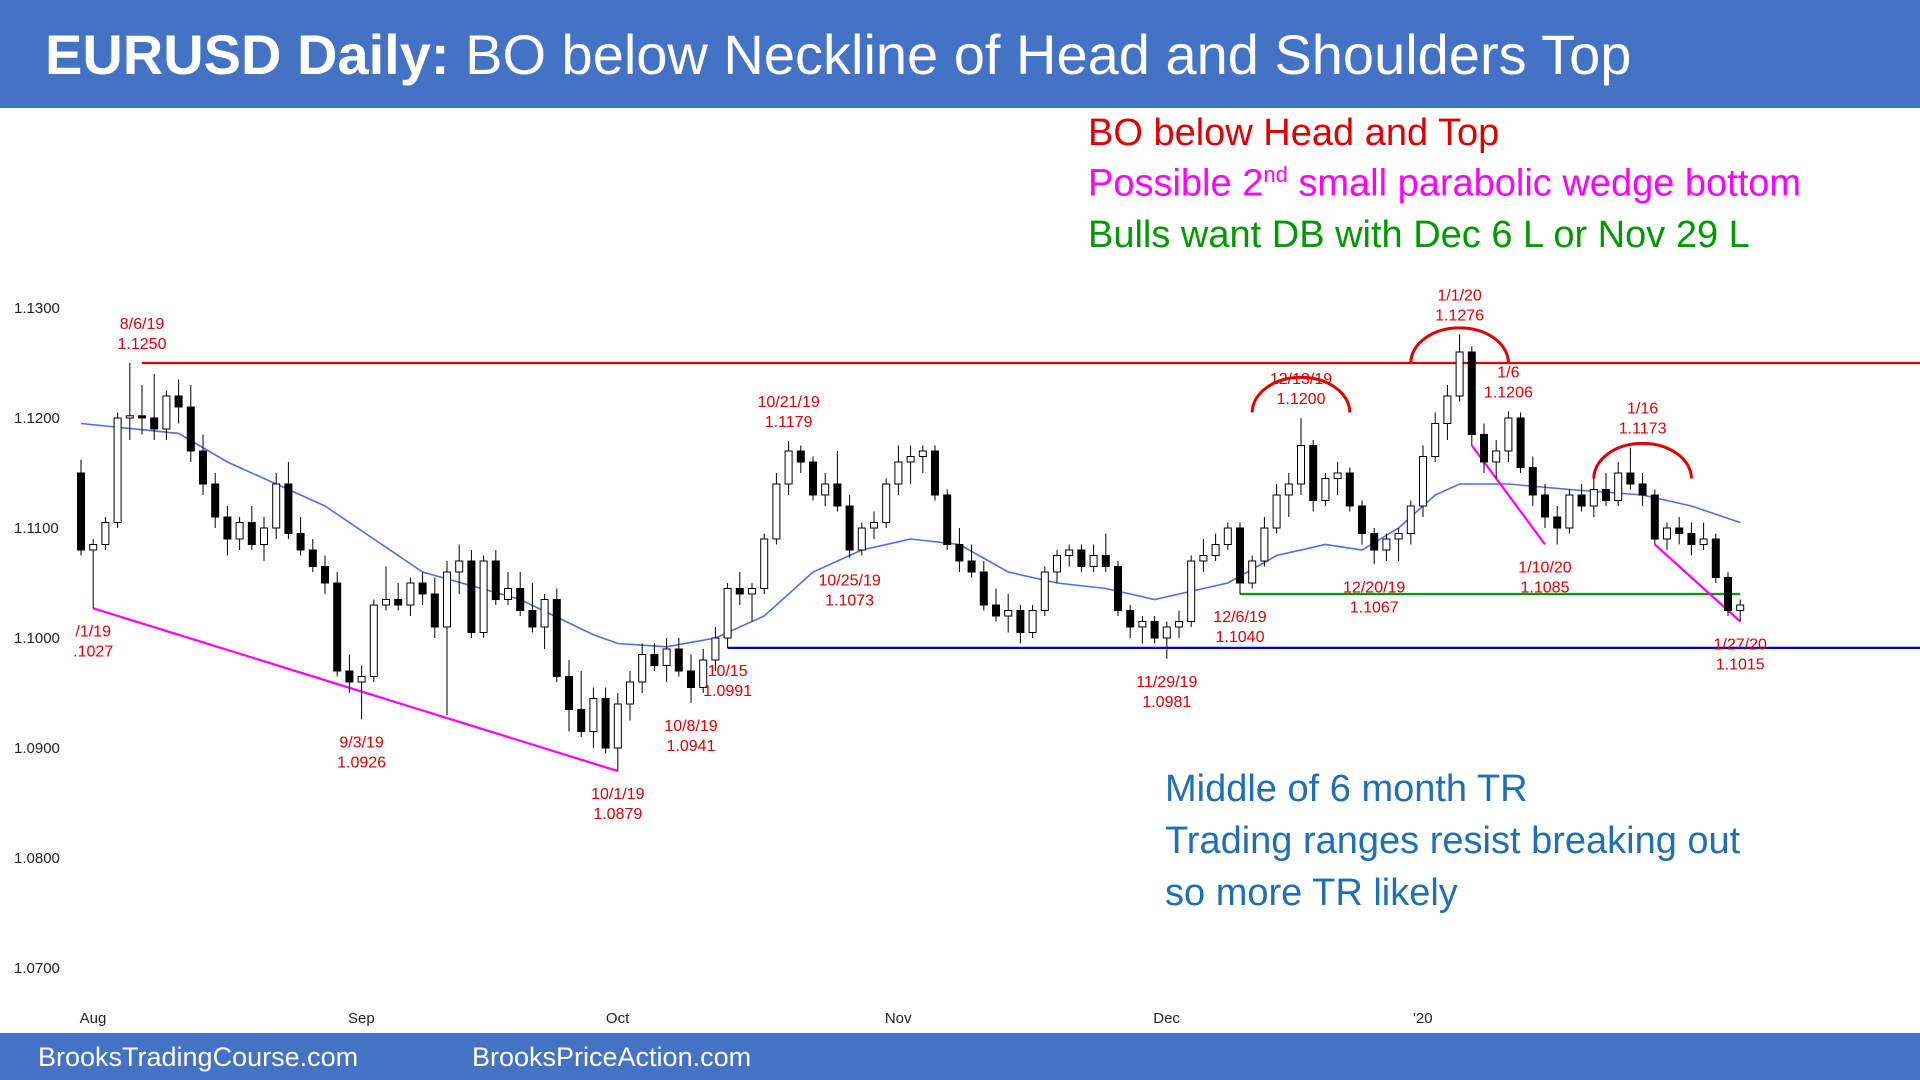 The width and height of the screenshot is (1920, 1080). What do you see at coordinates (1740, 665) in the screenshot?
I see `annotation-price: 1.1015` at bounding box center [1740, 665].